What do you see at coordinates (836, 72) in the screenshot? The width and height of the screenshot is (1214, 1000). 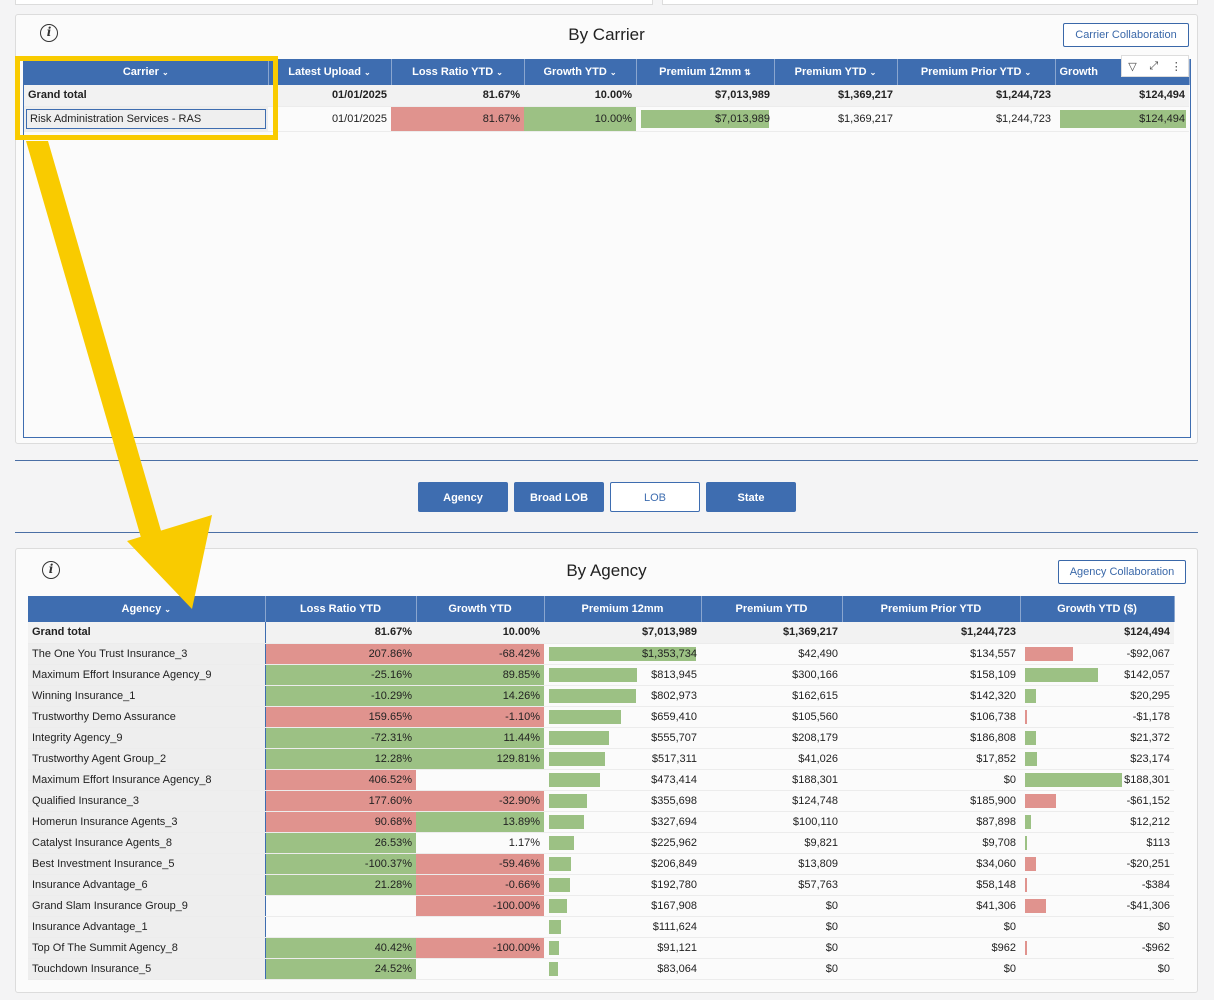 I see `col-header-premium-ytd: Premium YTD ⌄` at bounding box center [836, 72].